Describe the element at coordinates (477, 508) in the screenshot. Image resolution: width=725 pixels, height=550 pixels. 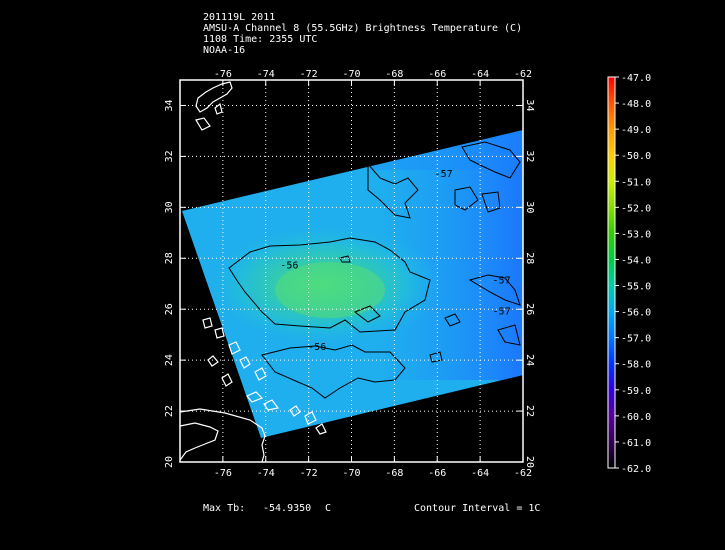
I see `contour-interval: Contour Interval = 1C` at that location.